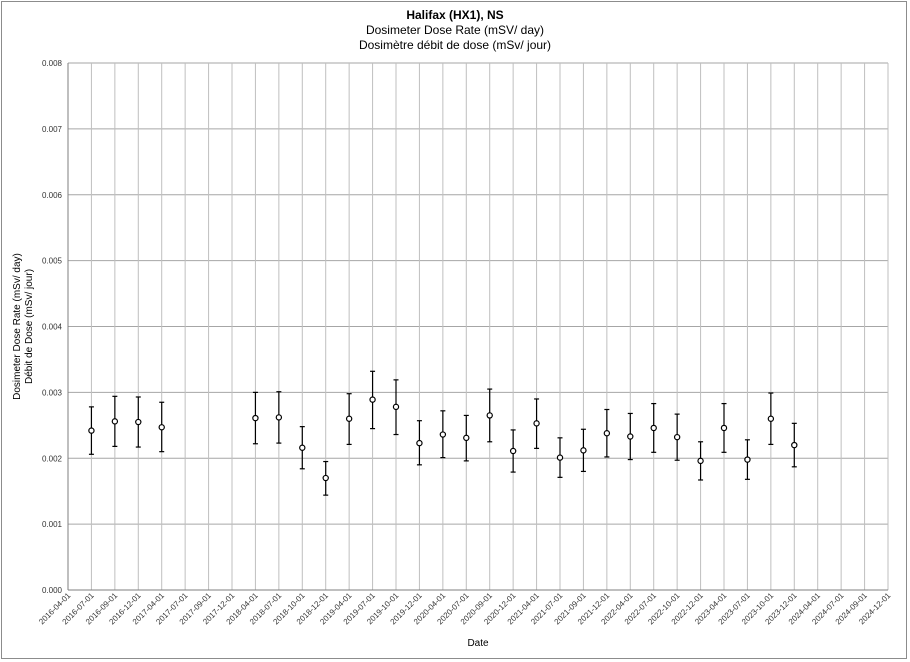 The height and width of the screenshot is (662, 910). I want to click on data-points, so click(443, 433).